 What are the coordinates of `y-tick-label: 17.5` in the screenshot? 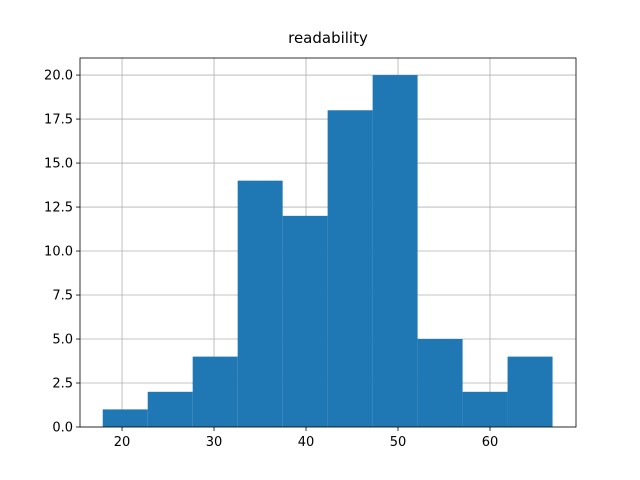 It's located at (58, 120).